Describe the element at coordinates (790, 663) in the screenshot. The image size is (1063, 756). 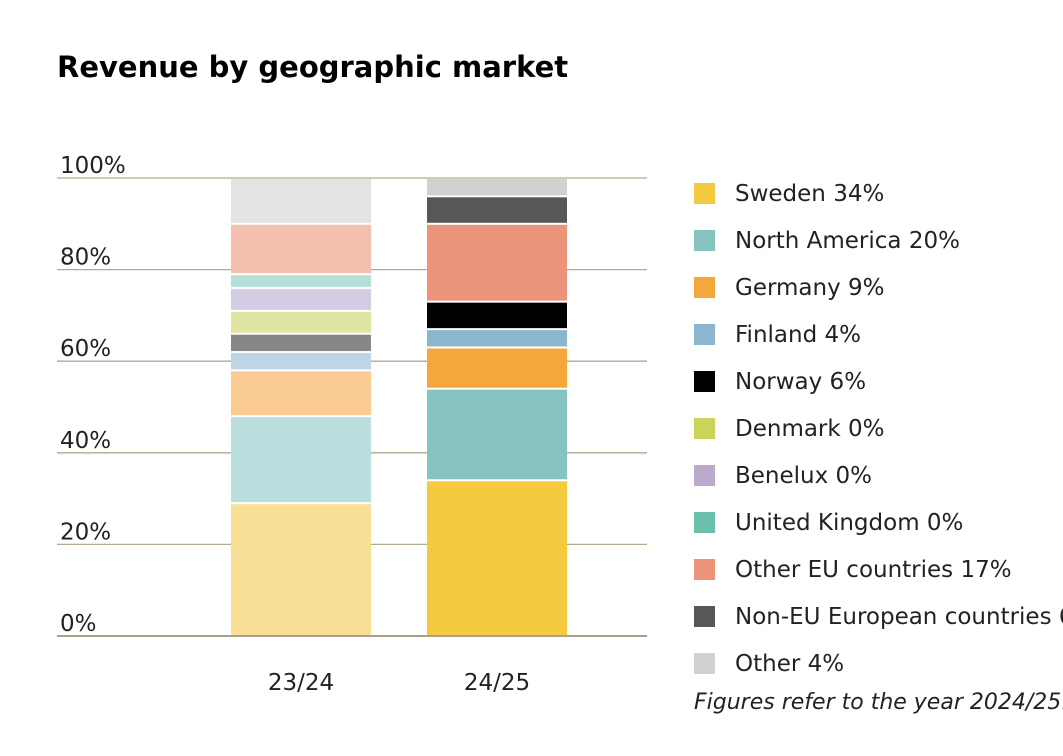
I see `legend-label: Other 4%` at that location.